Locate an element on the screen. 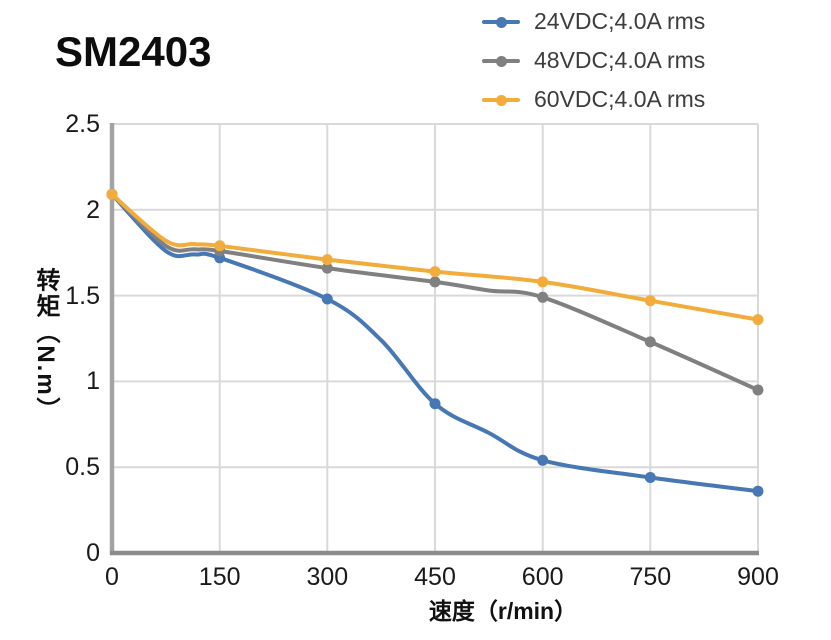 The image size is (831, 640). y-tick-label: 1 is located at coordinates (93, 381).